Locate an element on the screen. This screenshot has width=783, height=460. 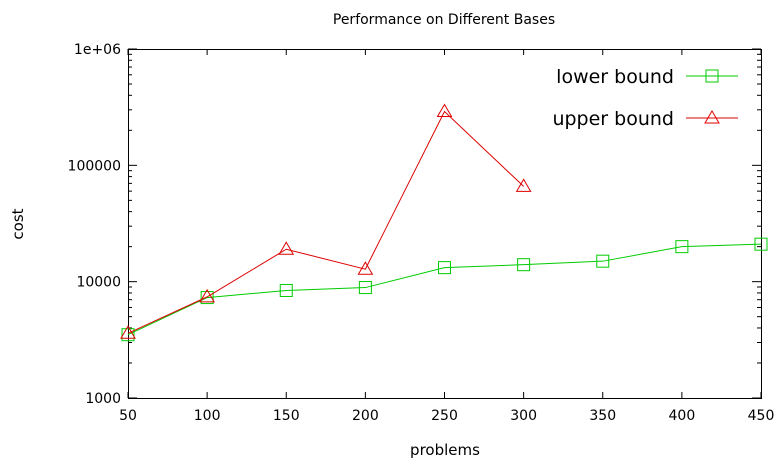
x-tick-label: 350 is located at coordinates (602, 416).